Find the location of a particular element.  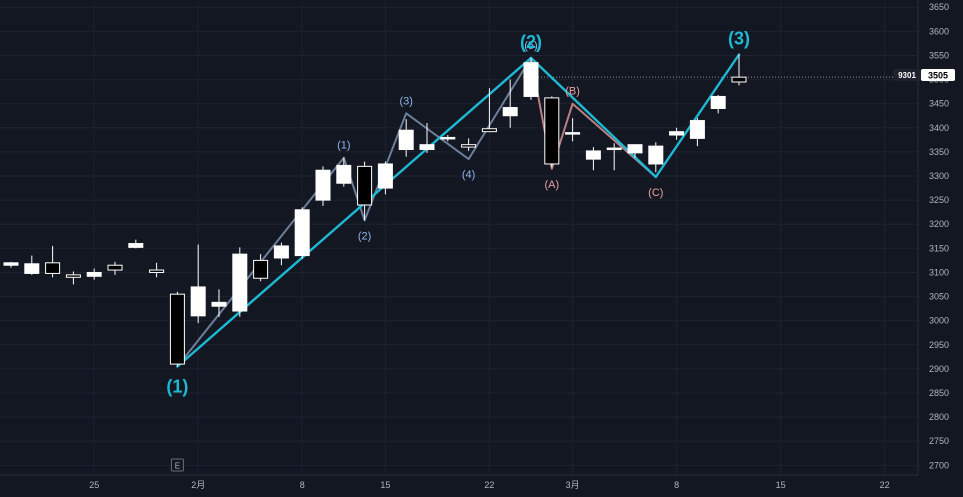

price-tick-label: 2900 is located at coordinates (939, 369).